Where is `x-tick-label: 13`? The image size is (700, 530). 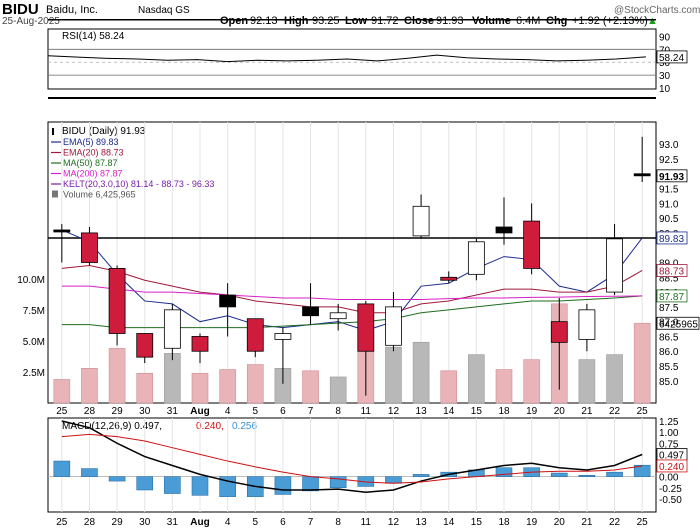
x-tick-label: 13 is located at coordinates (422, 411).